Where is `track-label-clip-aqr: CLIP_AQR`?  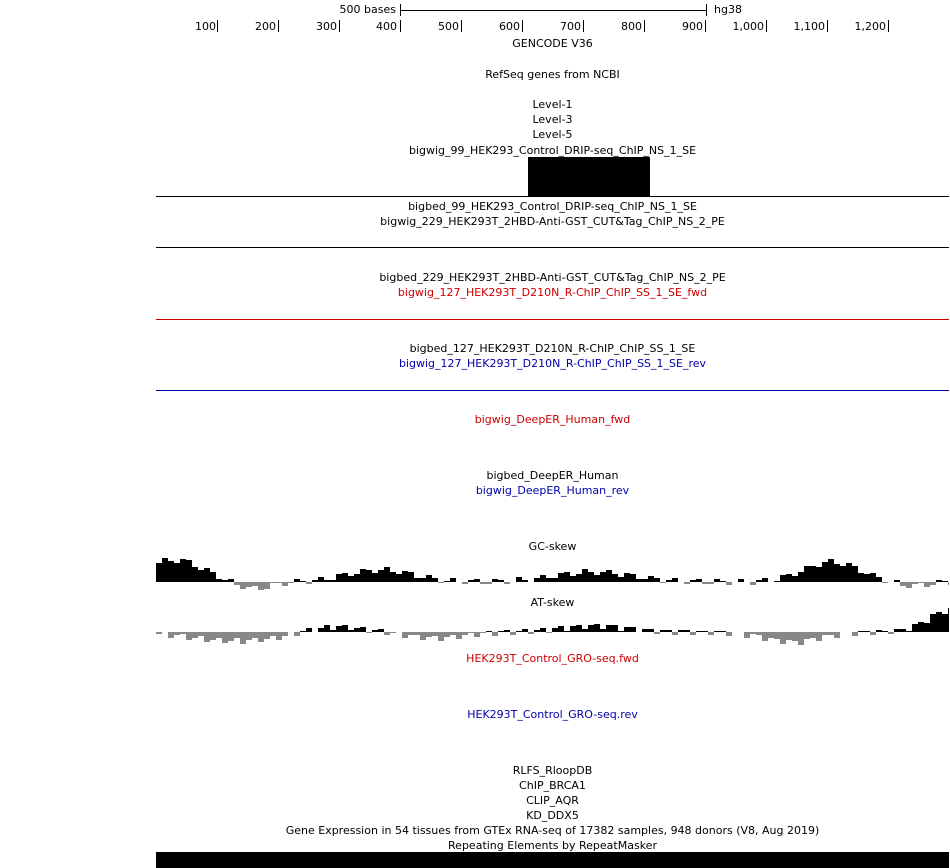
track-label-clip-aqr: CLIP_AQR is located at coordinates (552, 800).